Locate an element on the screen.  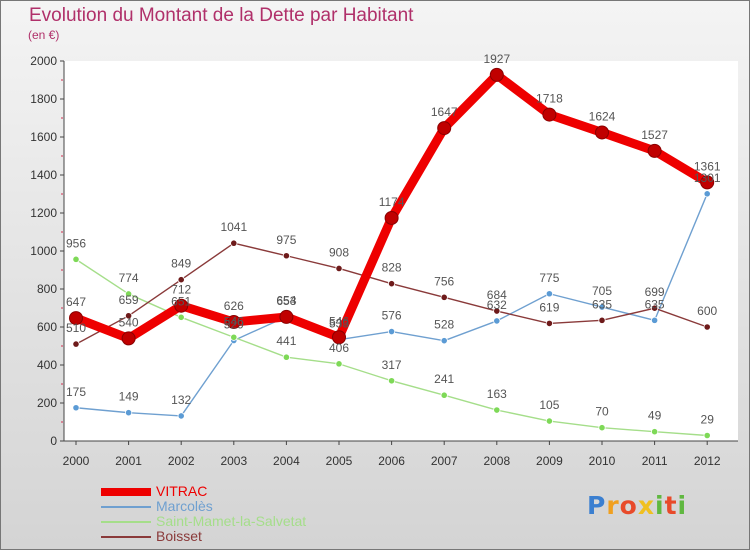
data-label: 705 is located at coordinates (602, 291).